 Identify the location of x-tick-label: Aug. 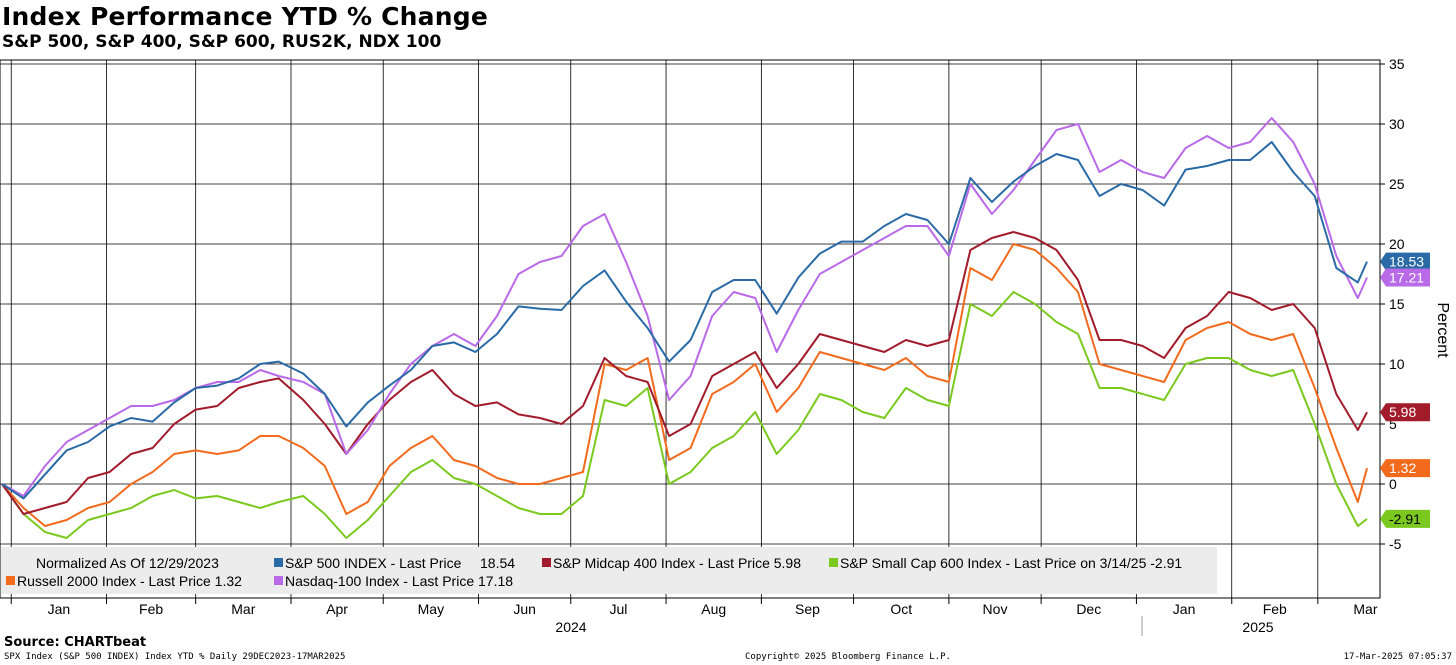
(713, 609).